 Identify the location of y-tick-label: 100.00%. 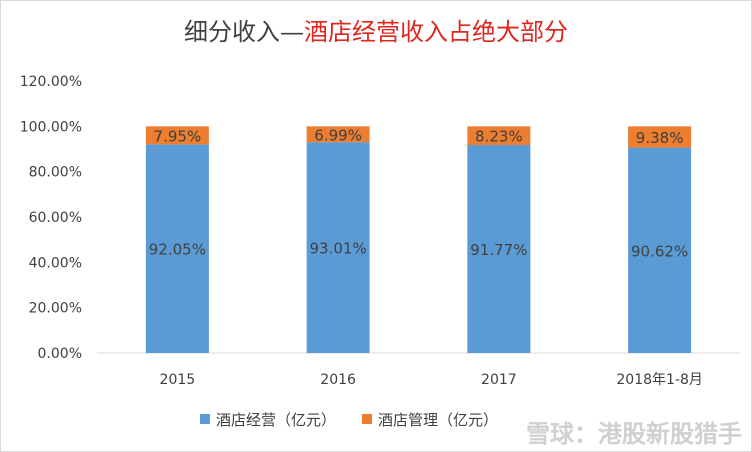
(51, 127).